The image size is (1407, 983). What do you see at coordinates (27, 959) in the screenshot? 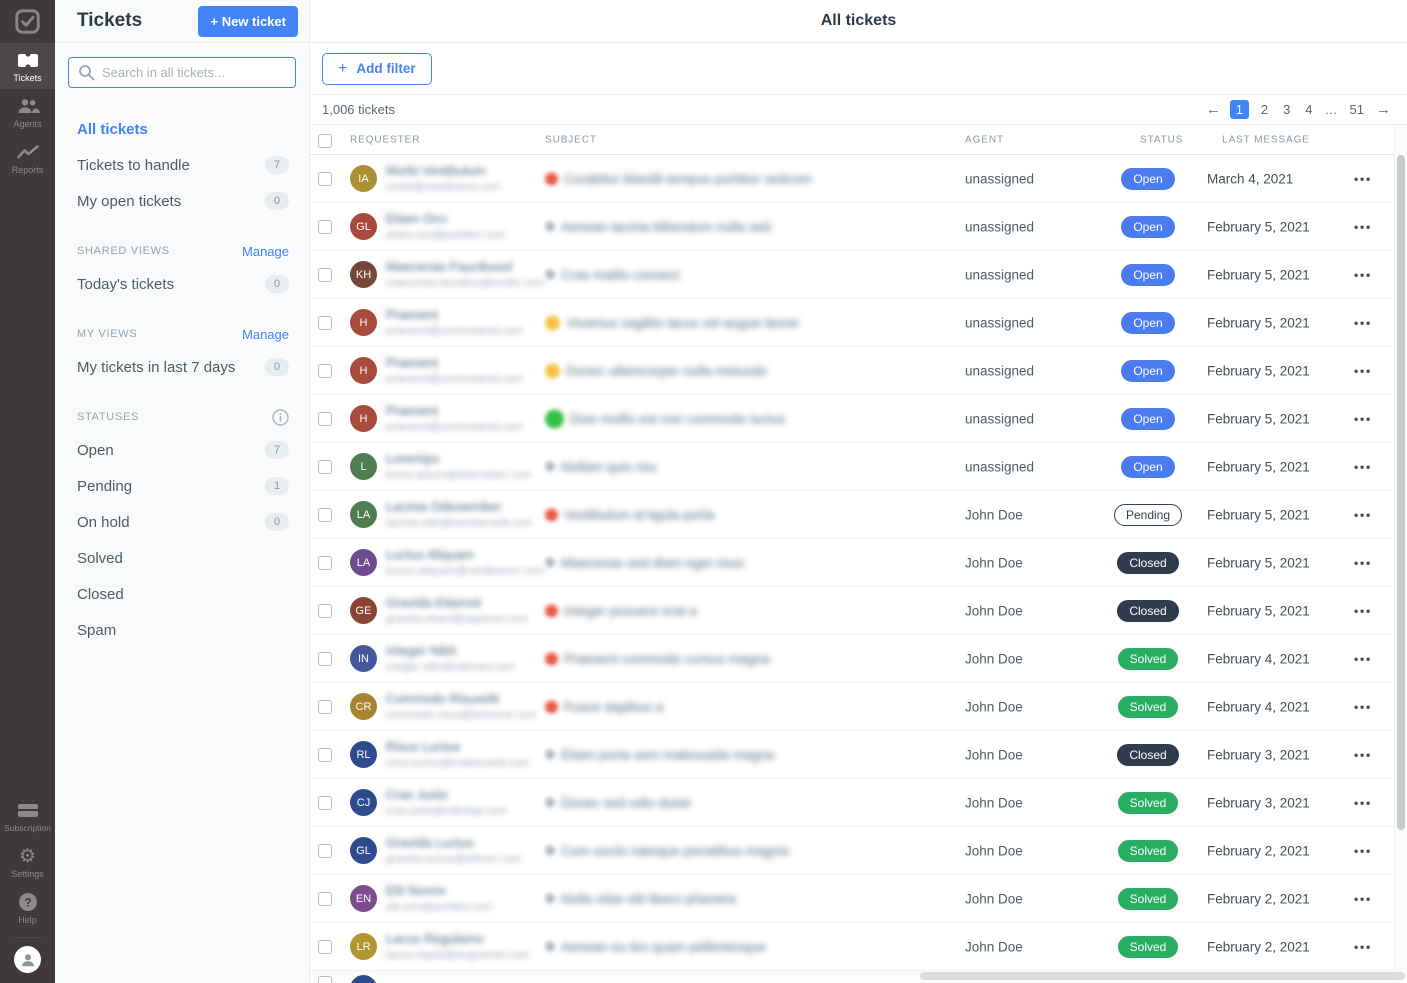
I see `user-avatar` at bounding box center [27, 959].